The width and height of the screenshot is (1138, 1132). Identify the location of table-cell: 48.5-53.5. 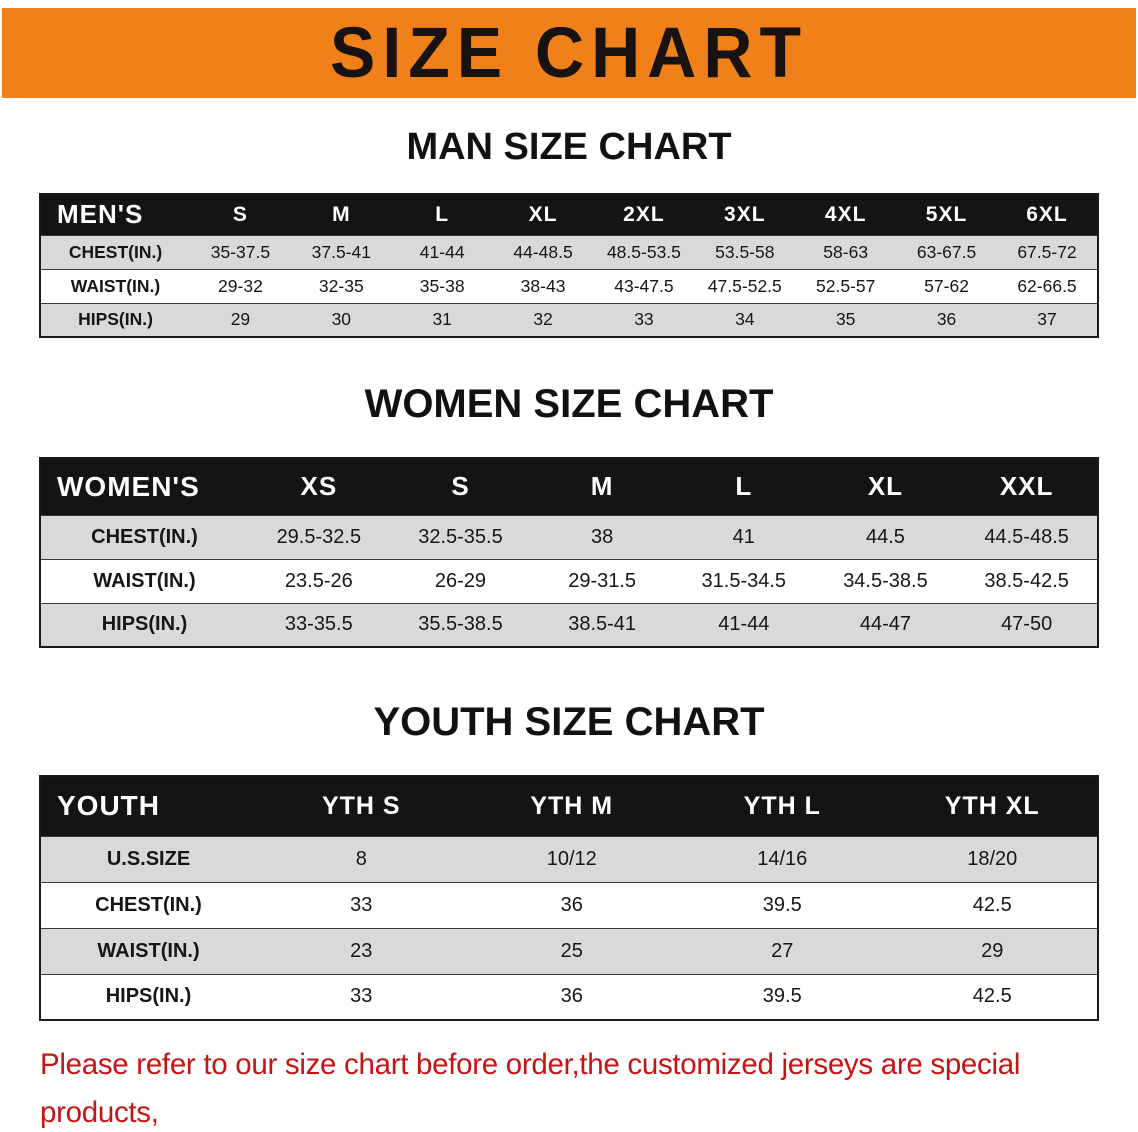
(644, 251).